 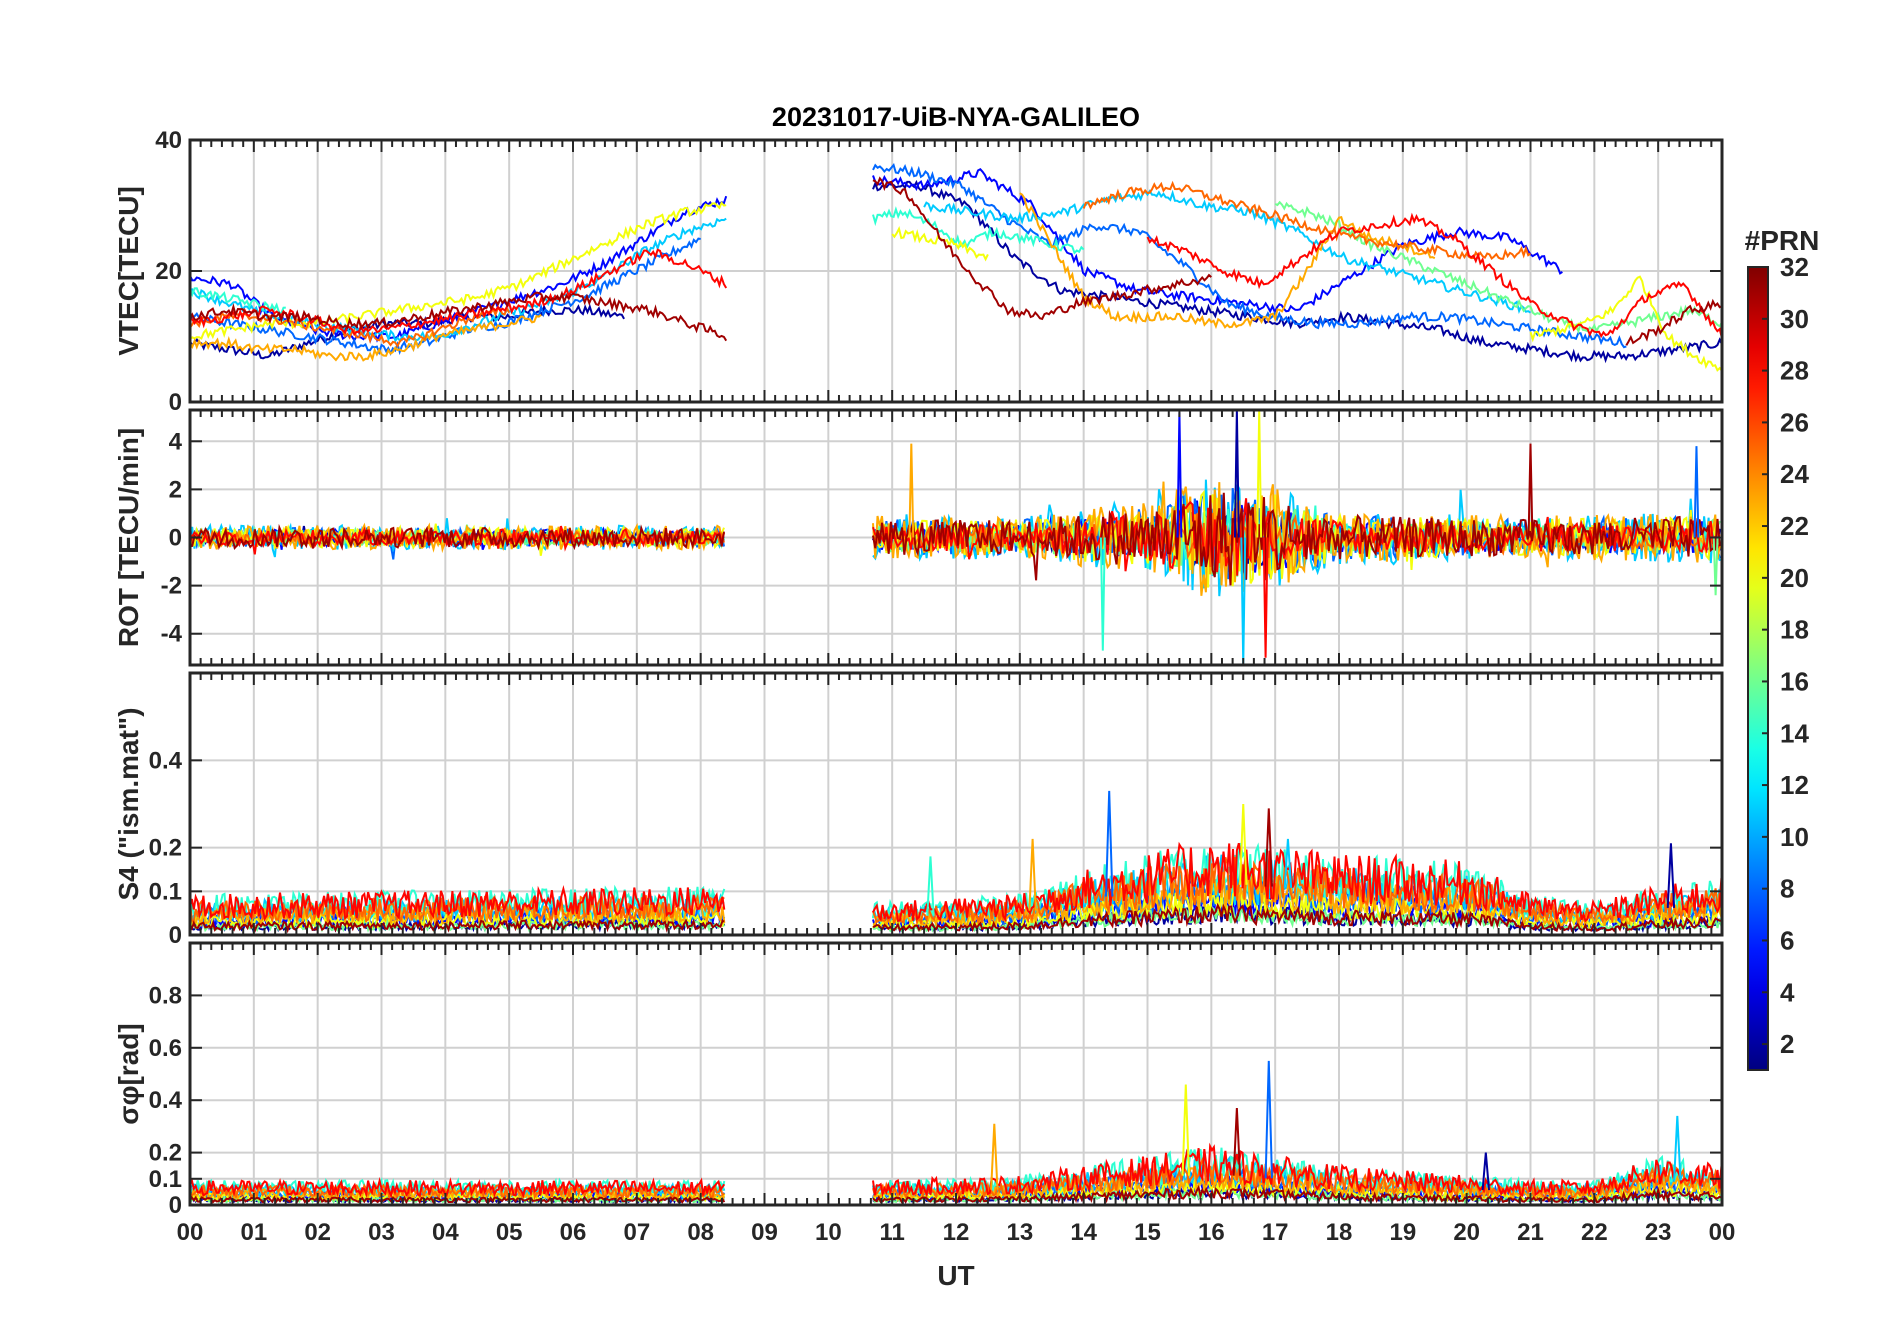 What do you see at coordinates (317, 1232) in the screenshot?
I see `x-tick-label: 02` at bounding box center [317, 1232].